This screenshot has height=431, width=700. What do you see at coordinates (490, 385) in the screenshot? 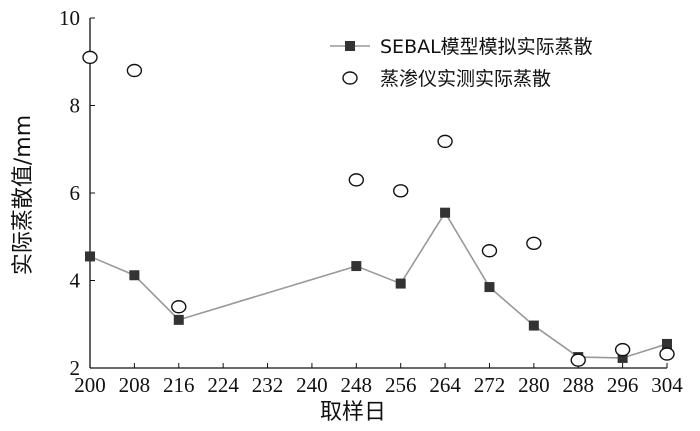
I see `x-tick-label: 272` at bounding box center [490, 385].